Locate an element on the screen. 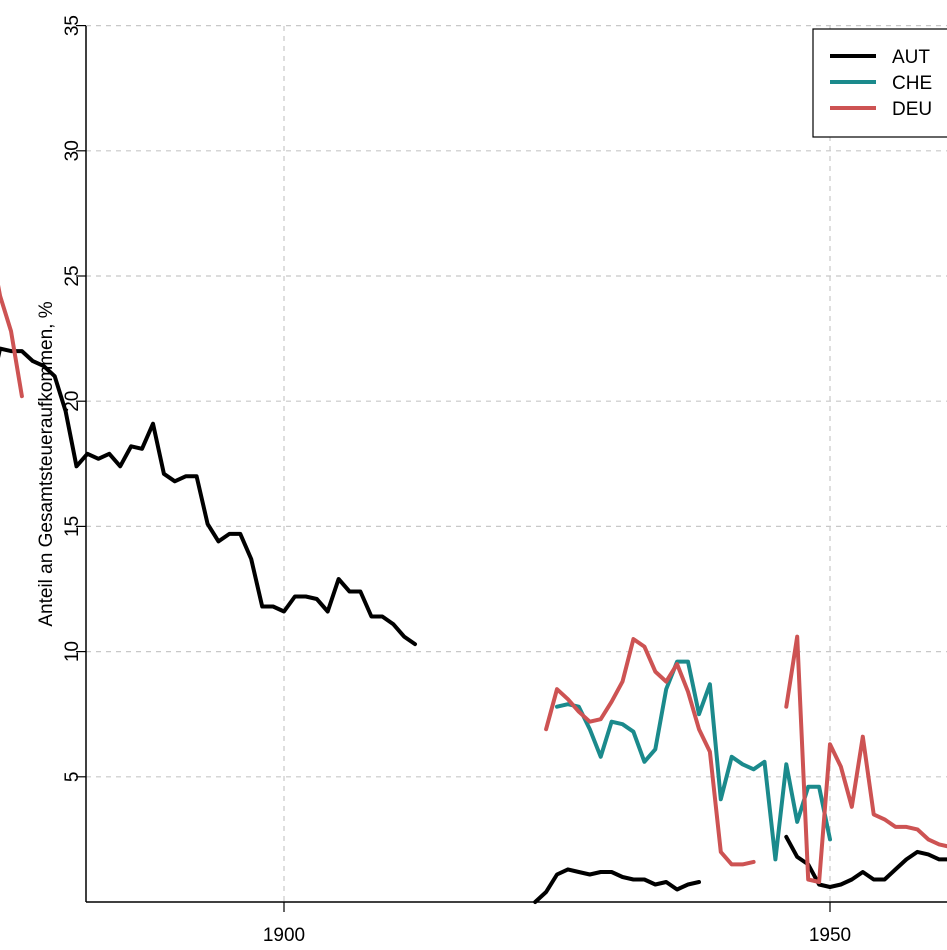  y-tick-label-35: 35 is located at coordinates (72, 25).